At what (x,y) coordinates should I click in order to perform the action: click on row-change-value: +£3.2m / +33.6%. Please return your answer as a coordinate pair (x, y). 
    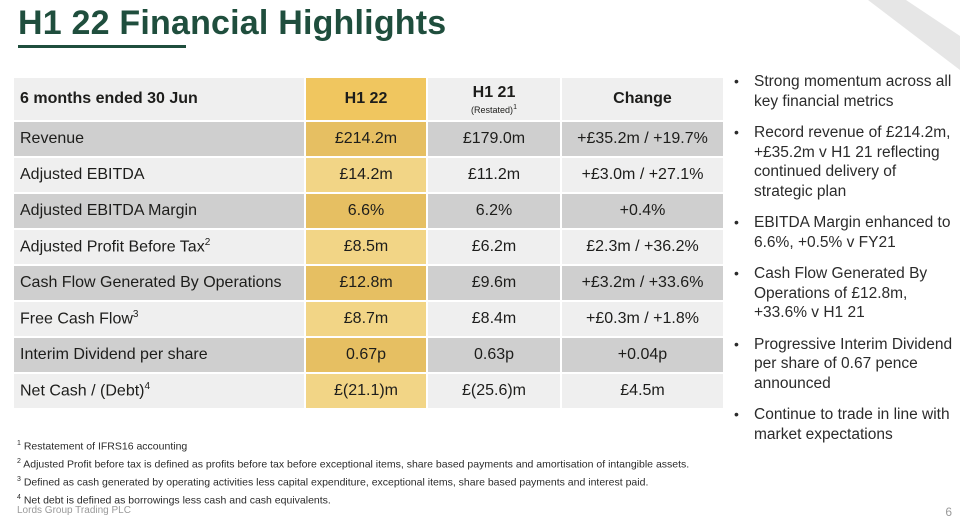
    Looking at the image, I should click on (642, 283).